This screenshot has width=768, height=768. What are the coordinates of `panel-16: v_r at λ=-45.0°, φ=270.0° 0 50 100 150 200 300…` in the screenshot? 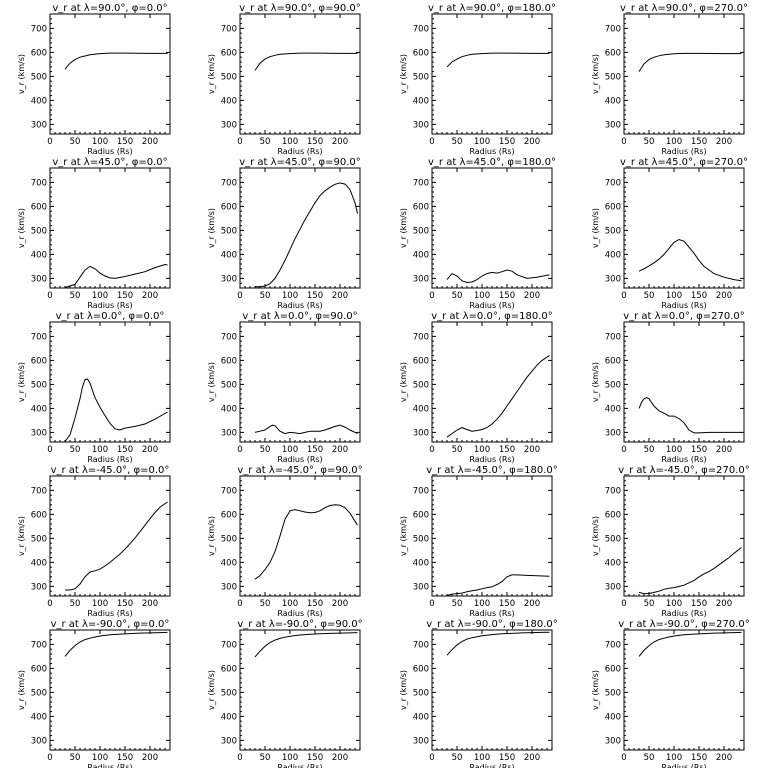 It's located at (670, 541).